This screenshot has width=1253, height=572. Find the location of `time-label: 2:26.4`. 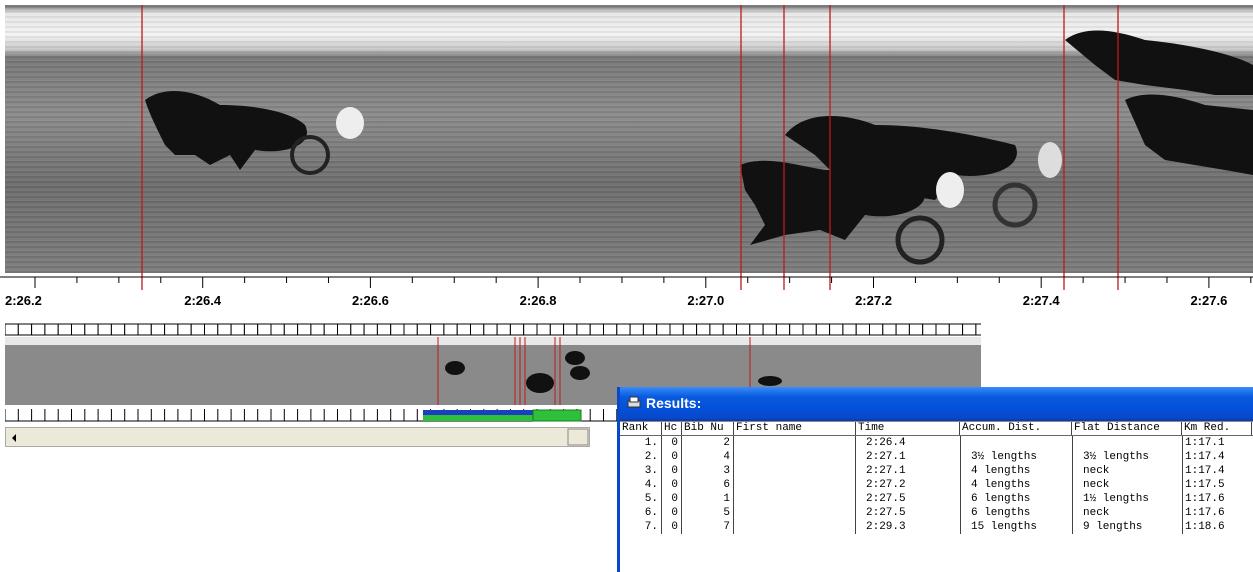

time-label: 2:26.4 is located at coordinates (203, 300).